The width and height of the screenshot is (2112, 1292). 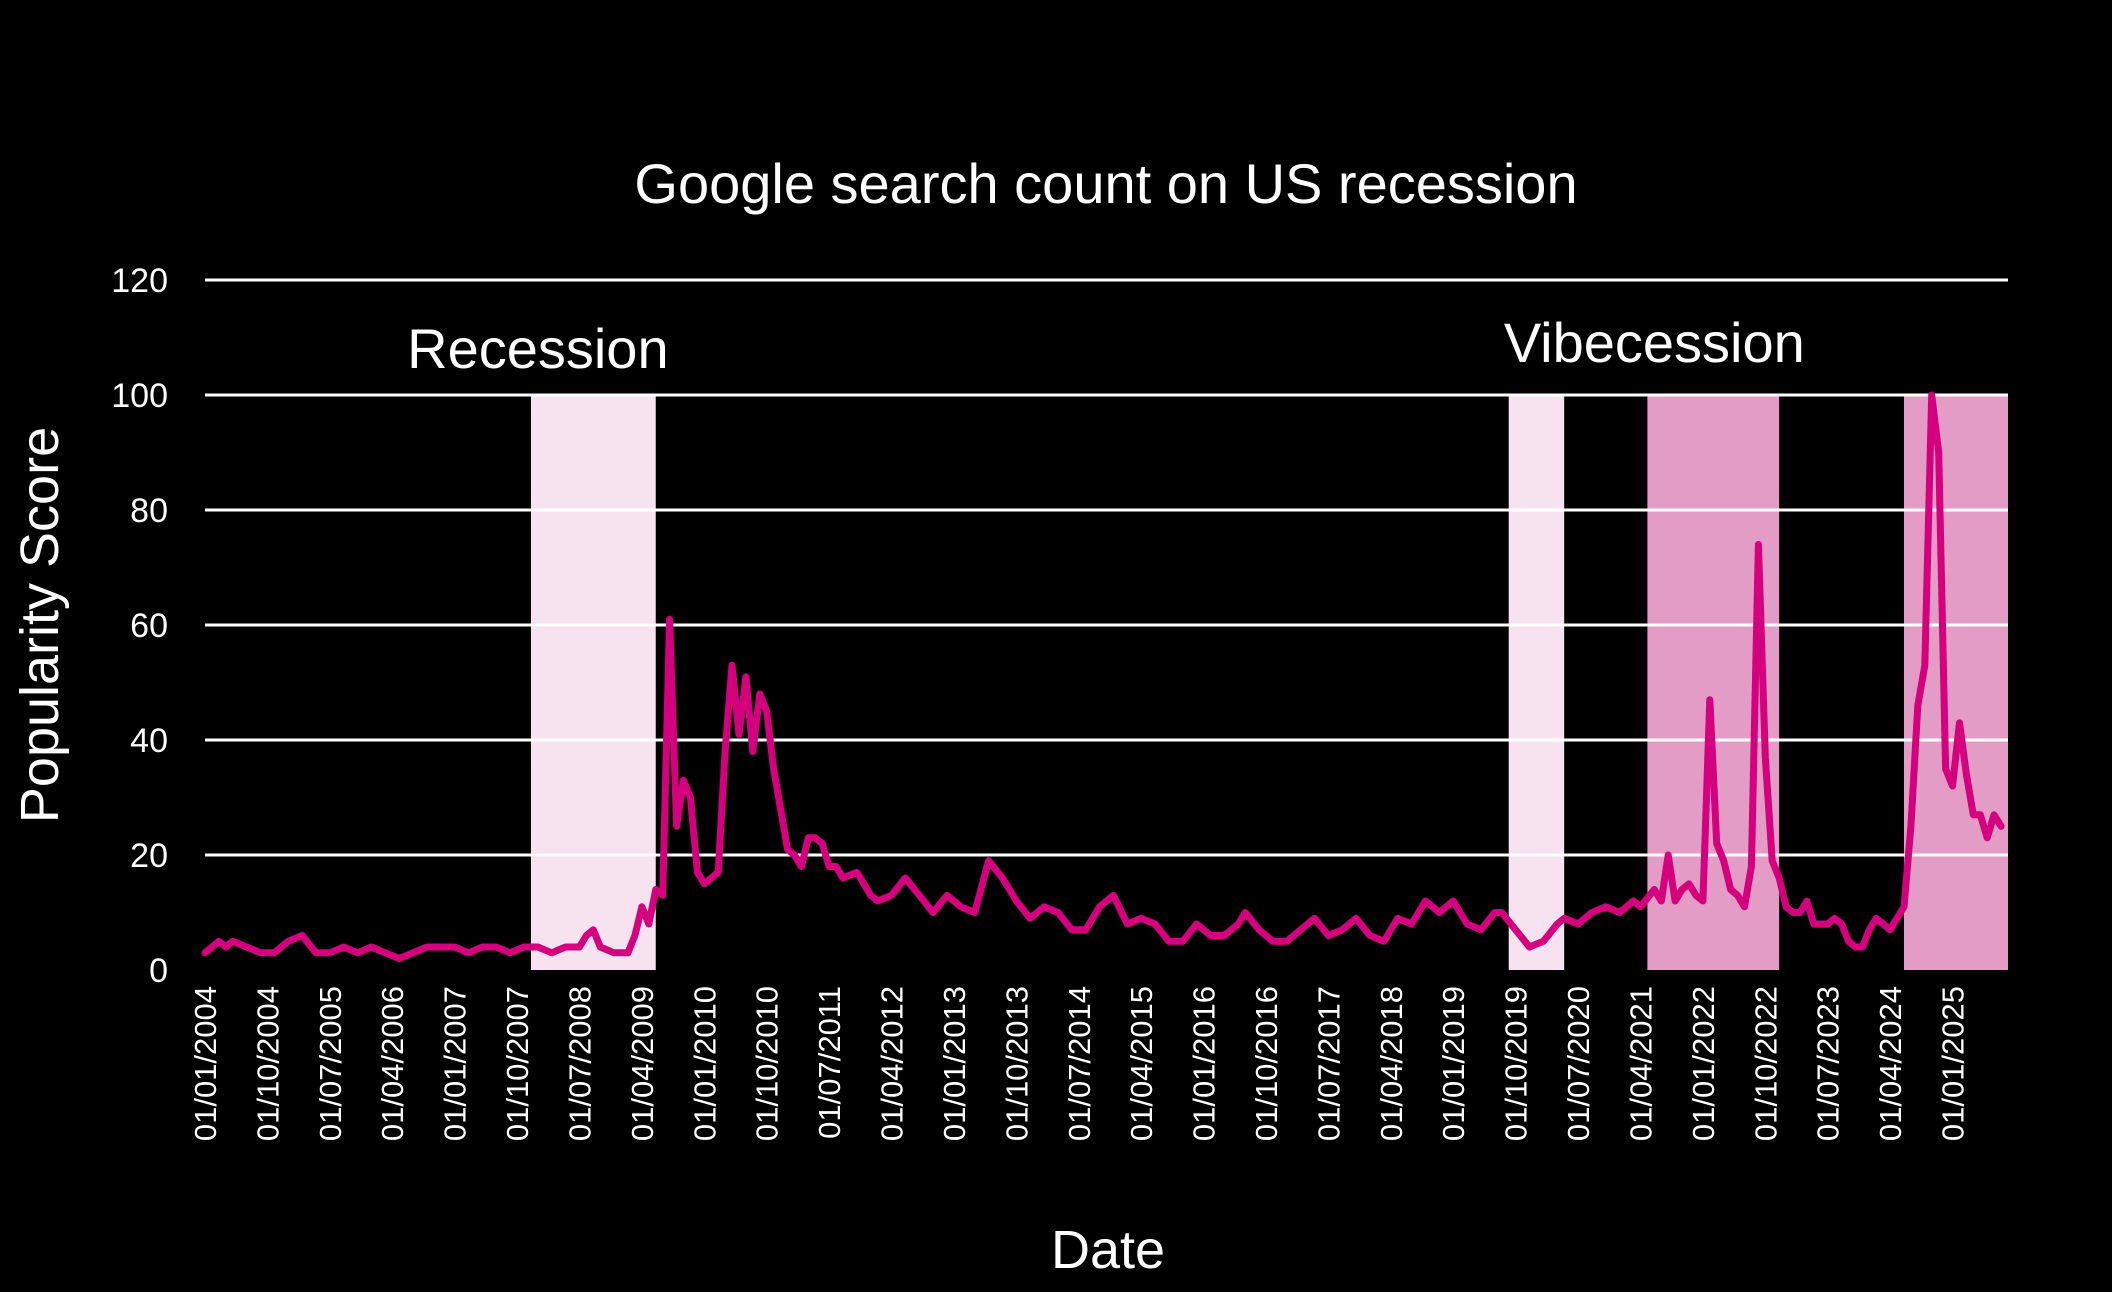 I want to click on x-tick-label: 01/01/2010, so click(x=704, y=1063).